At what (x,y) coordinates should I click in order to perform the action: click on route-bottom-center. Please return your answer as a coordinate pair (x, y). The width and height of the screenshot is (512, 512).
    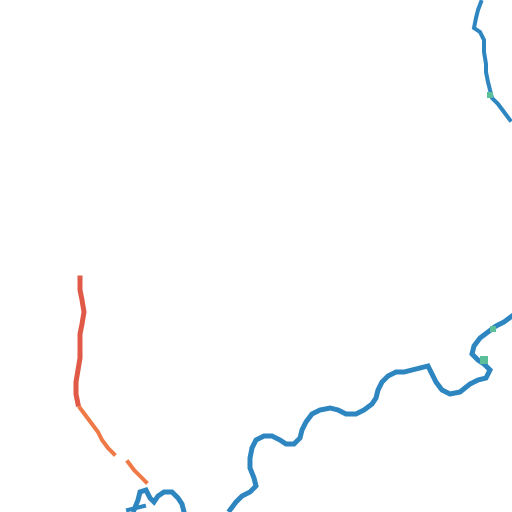
    Looking at the image, I should click on (158, 499).